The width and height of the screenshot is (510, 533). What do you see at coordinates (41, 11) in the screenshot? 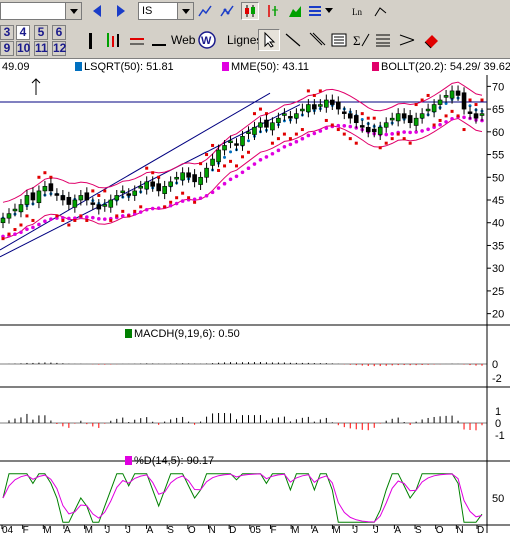
I see `period-select` at bounding box center [41, 11].